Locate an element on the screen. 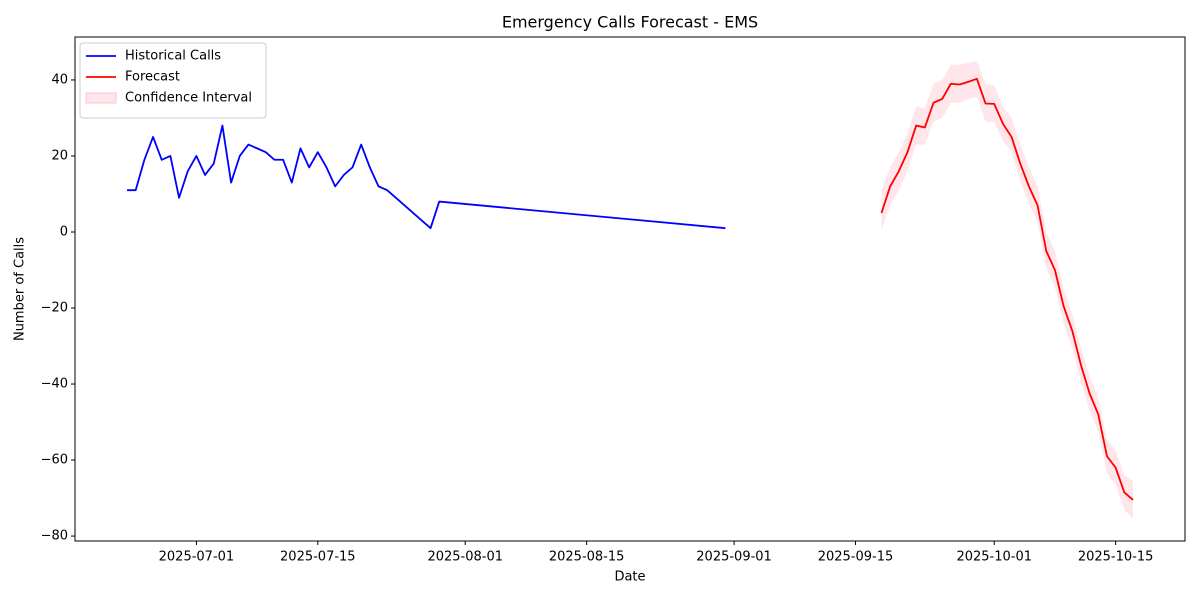  x-tick-label: 2025-08-01 is located at coordinates (465, 557).